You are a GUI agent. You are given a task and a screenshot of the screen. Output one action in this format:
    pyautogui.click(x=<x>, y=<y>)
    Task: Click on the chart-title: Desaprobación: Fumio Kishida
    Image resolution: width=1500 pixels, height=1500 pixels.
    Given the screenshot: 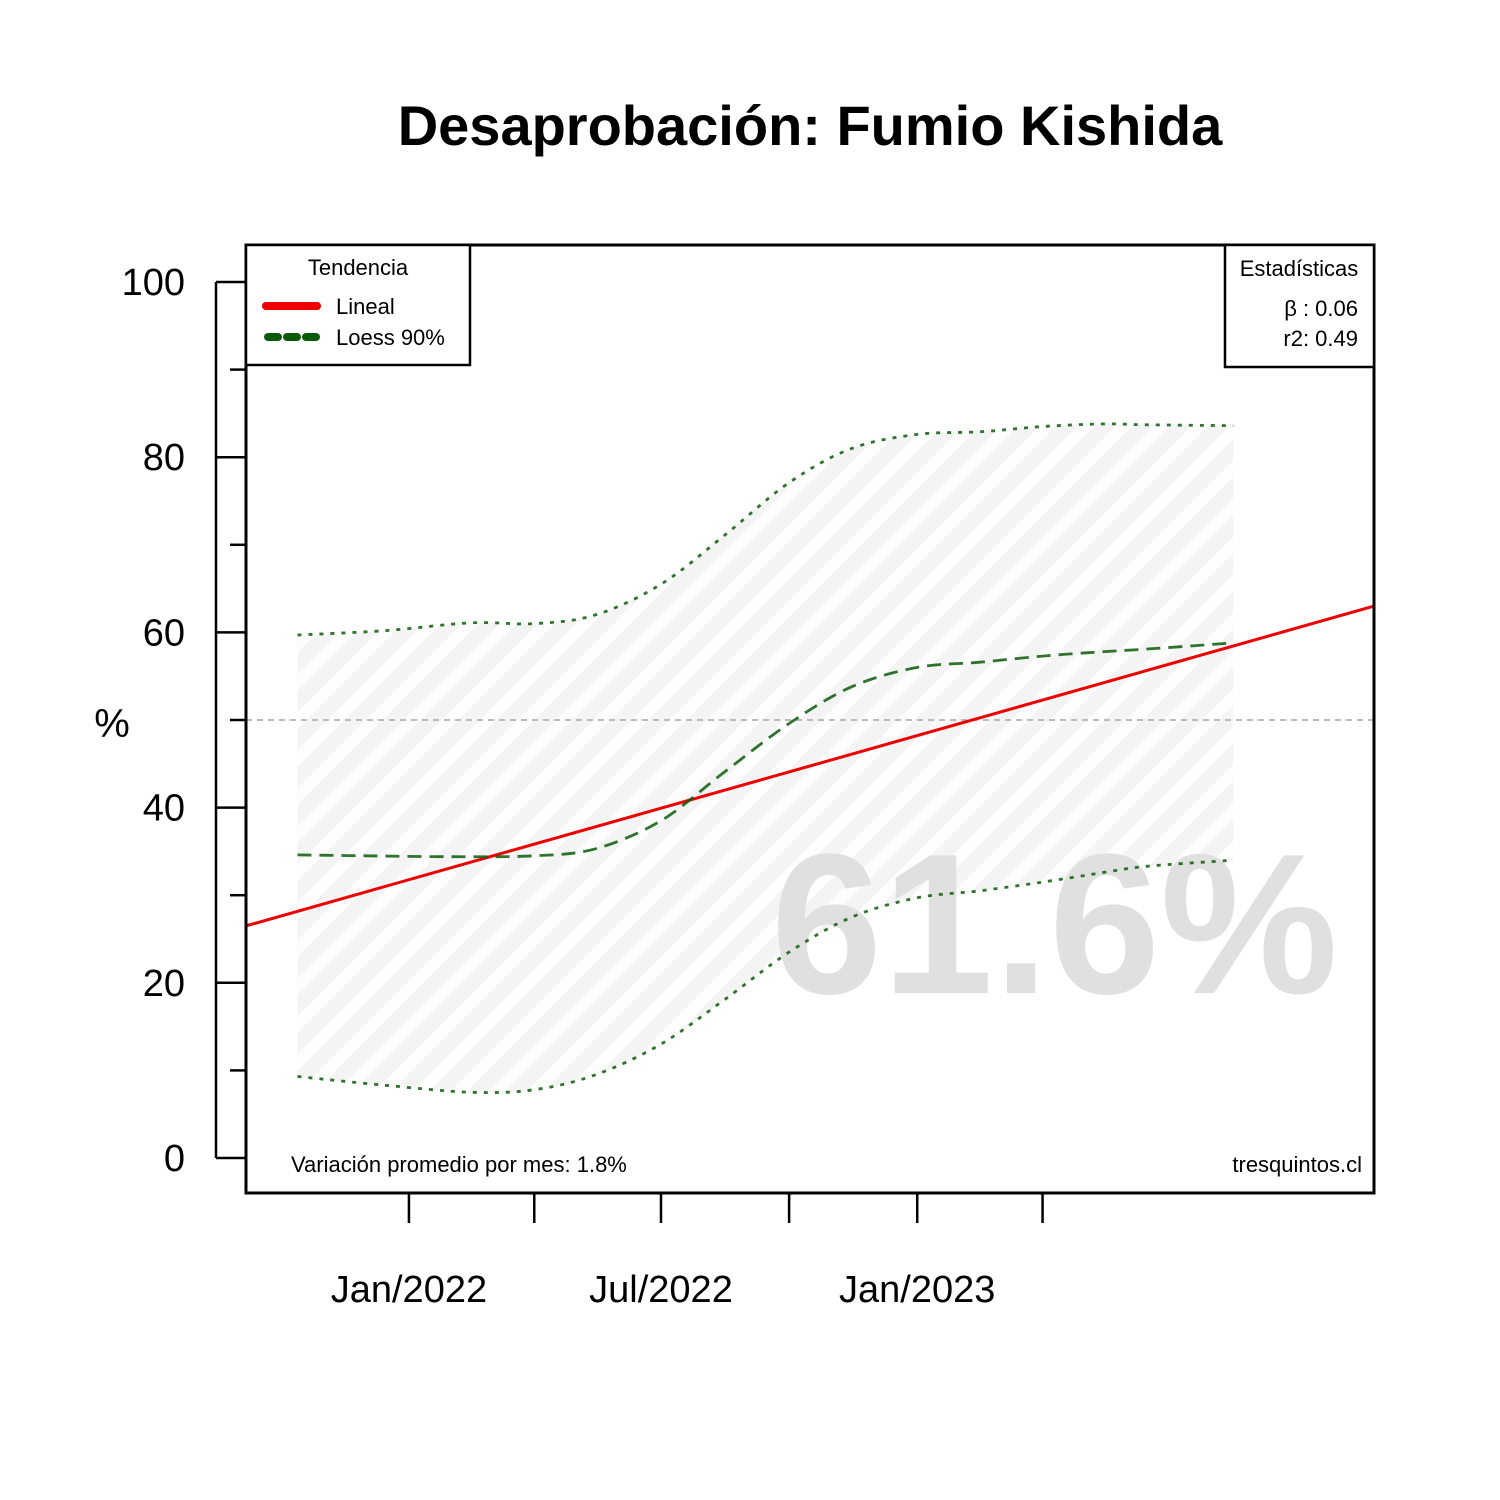 What is the action you would take?
    pyautogui.click(x=810, y=125)
    